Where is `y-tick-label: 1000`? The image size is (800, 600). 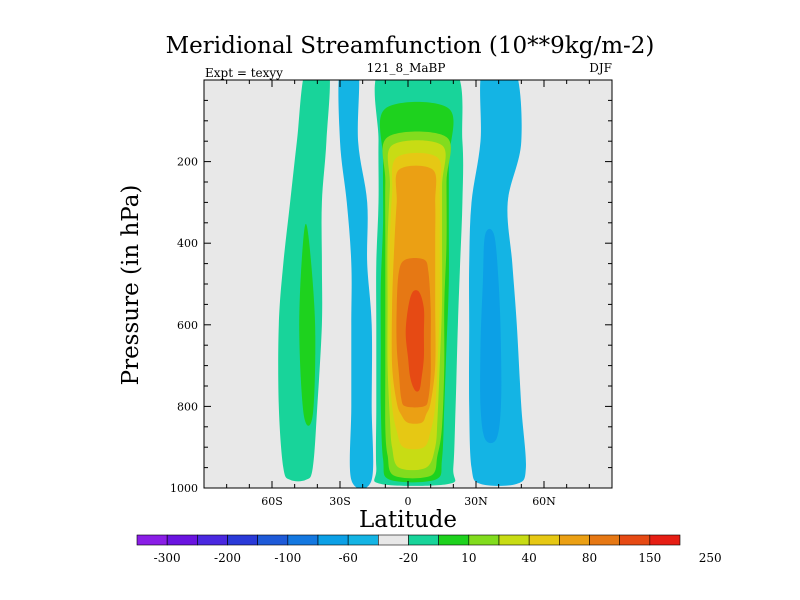
y-tick-label: 1000 is located at coordinates (184, 488).